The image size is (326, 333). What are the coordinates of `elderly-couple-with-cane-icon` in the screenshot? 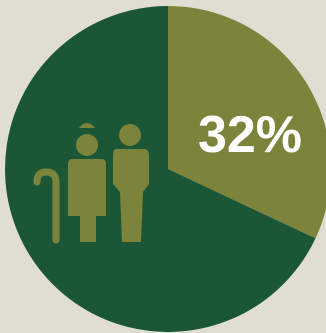 It's located at (91, 183).